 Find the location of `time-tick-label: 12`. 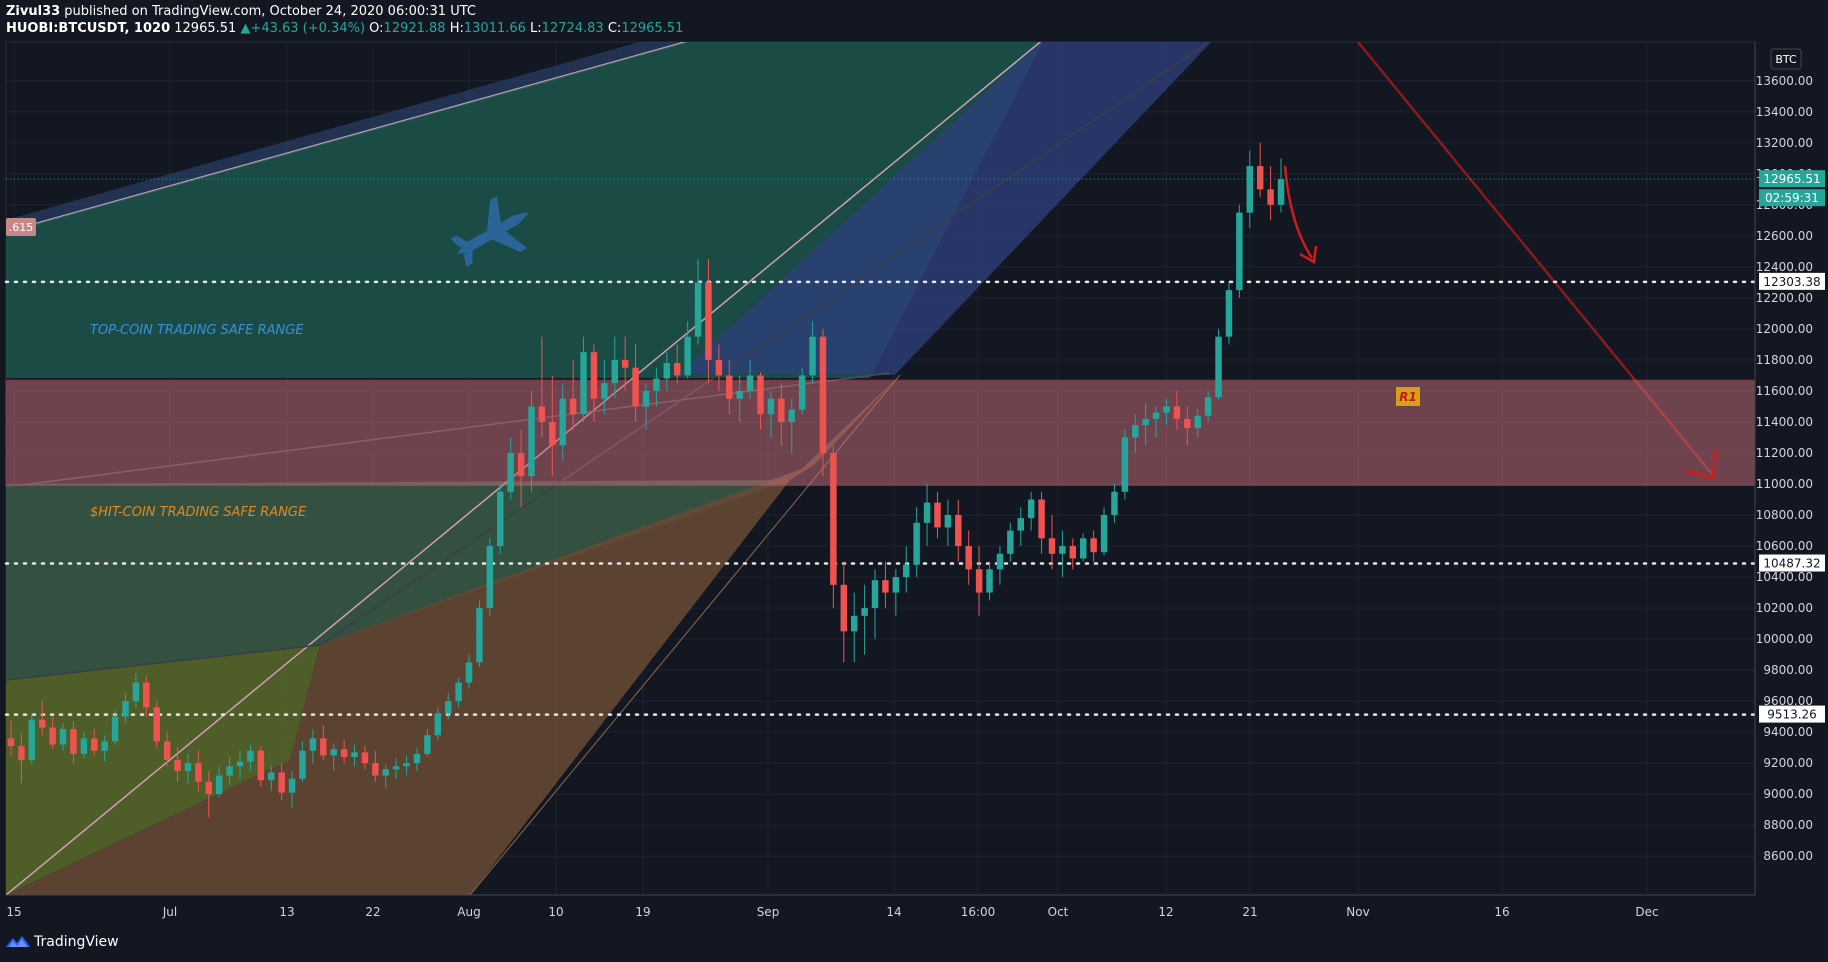

time-tick-label: 12 is located at coordinates (1165, 912).